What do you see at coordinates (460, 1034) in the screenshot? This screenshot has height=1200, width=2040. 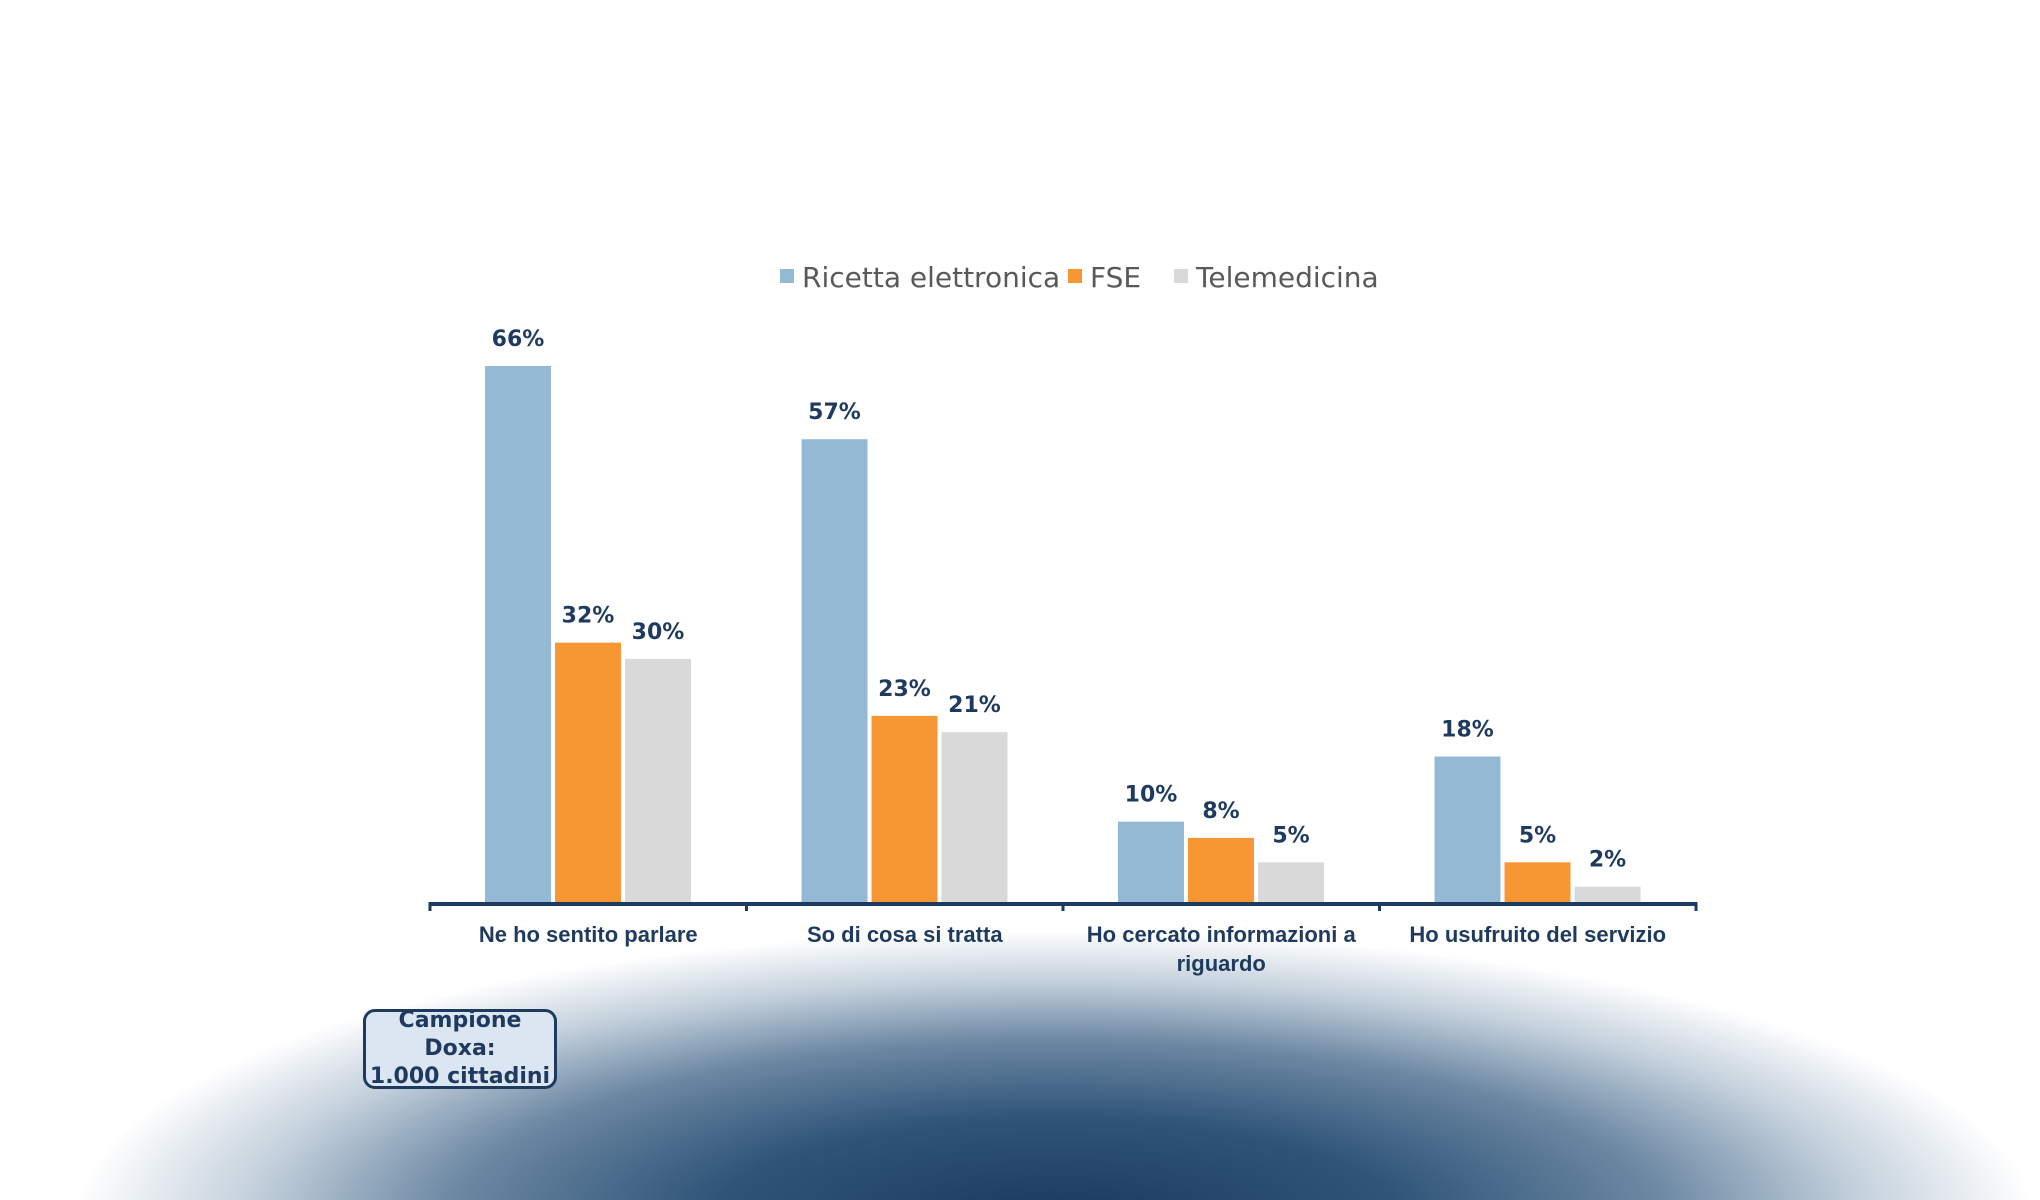 I see `sample-note-line1: Campione Doxa:` at bounding box center [460, 1034].